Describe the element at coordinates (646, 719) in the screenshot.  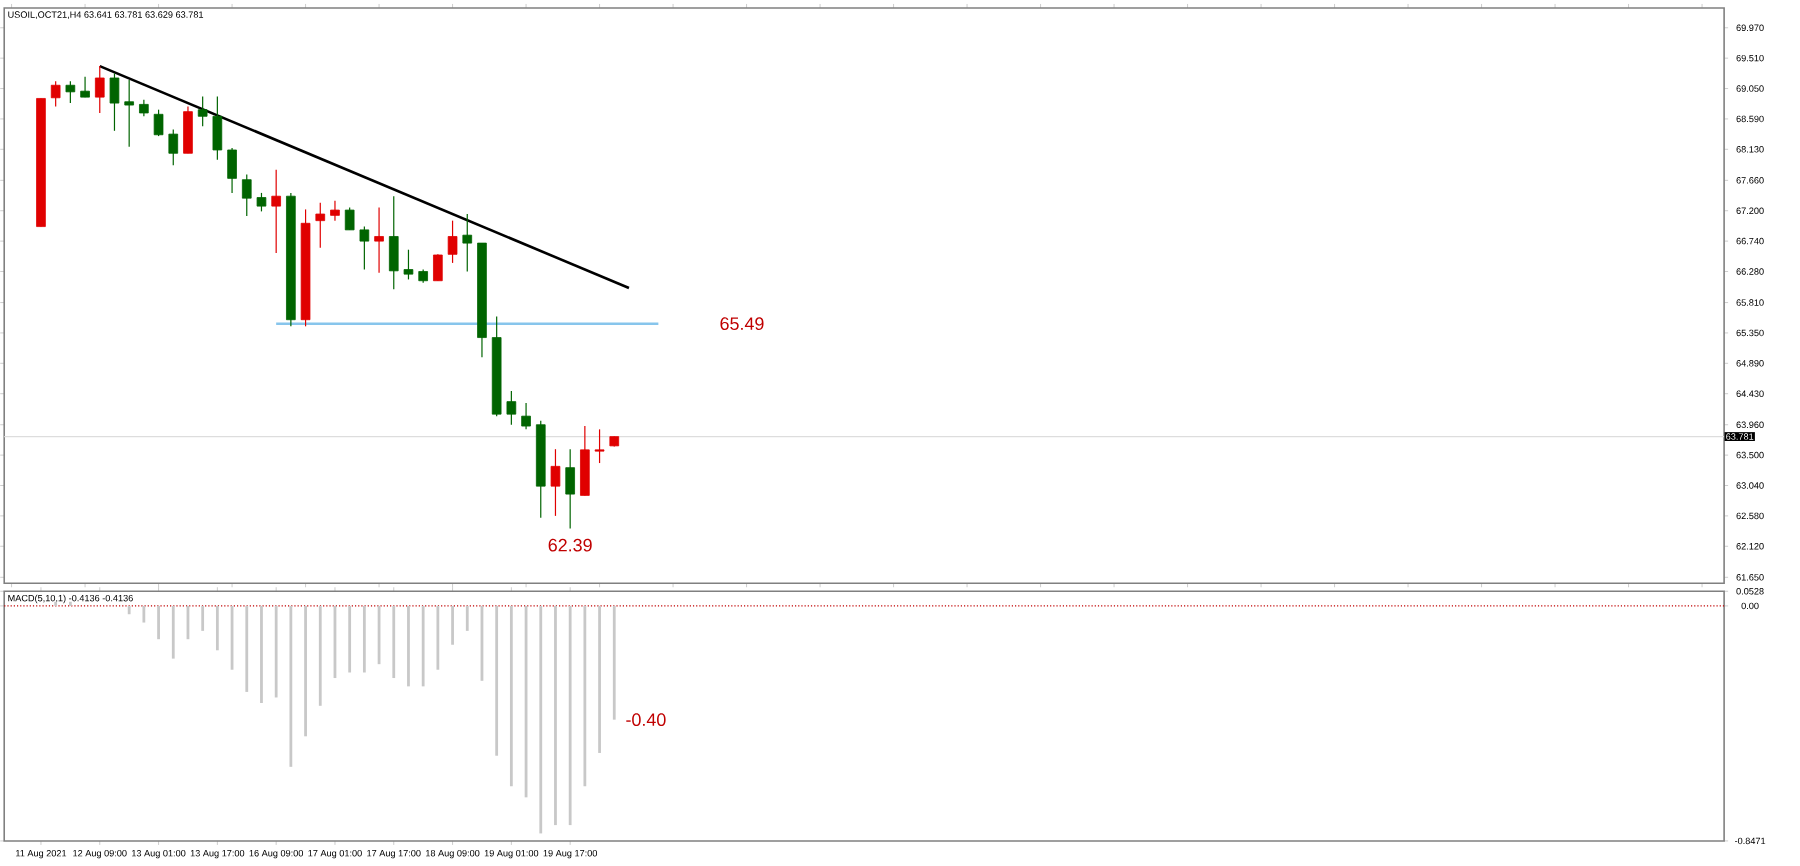
I see `annotation: -0.40` at that location.